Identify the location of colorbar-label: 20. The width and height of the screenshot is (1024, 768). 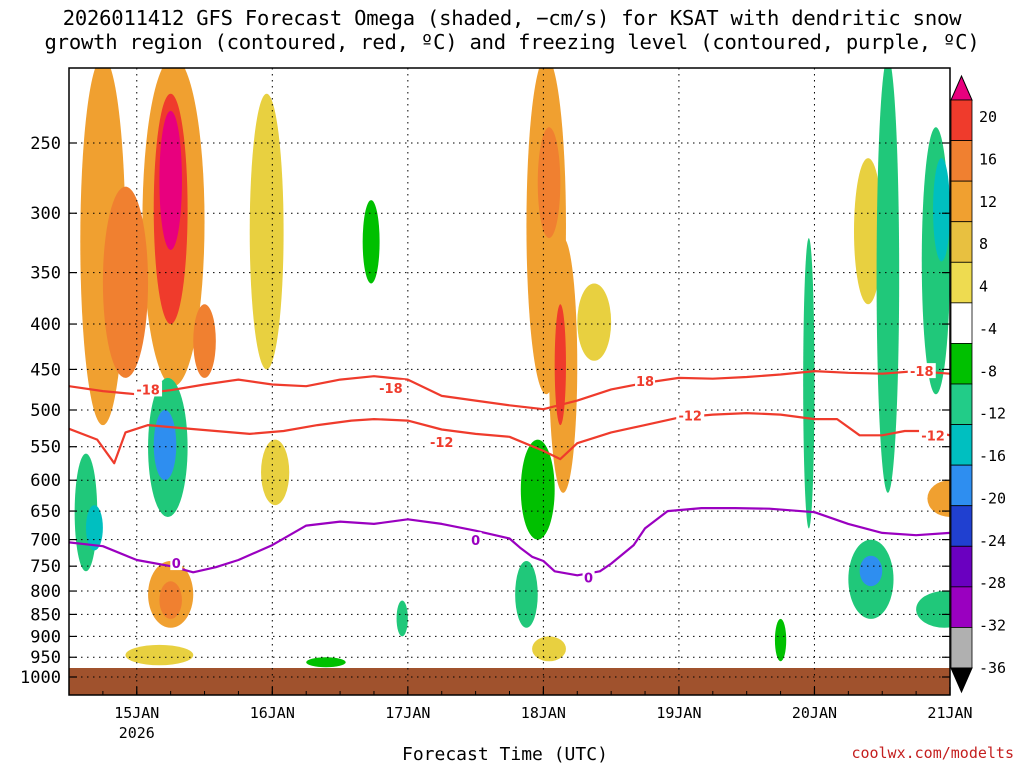
(988, 117).